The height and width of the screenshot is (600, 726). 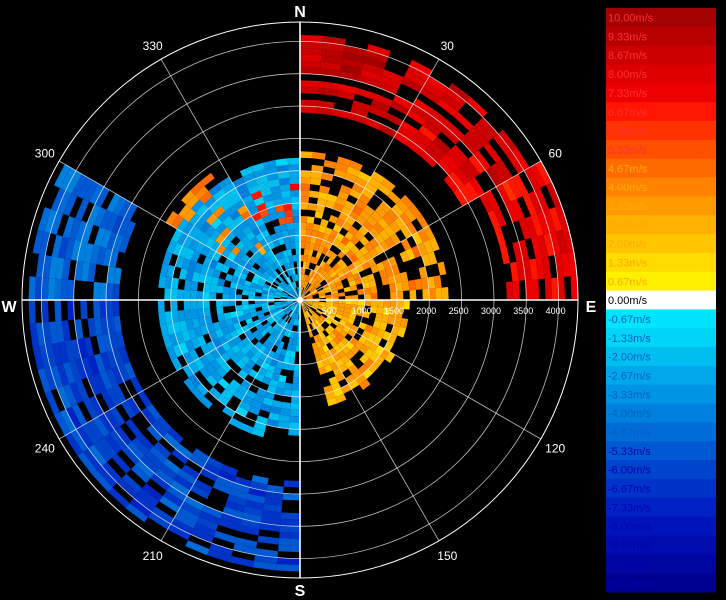 What do you see at coordinates (629, 358) in the screenshot?
I see `colorbar-tick-label: -2.00m/s` at bounding box center [629, 358].